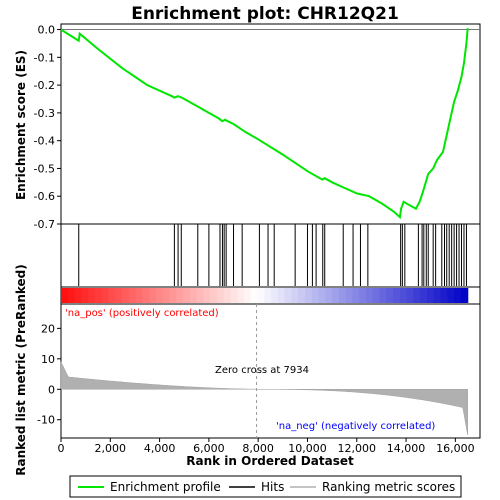 This screenshot has height=500, width=500. What do you see at coordinates (48, 359) in the screenshot?
I see `rank-y-tick-label: 10` at bounding box center [48, 359].